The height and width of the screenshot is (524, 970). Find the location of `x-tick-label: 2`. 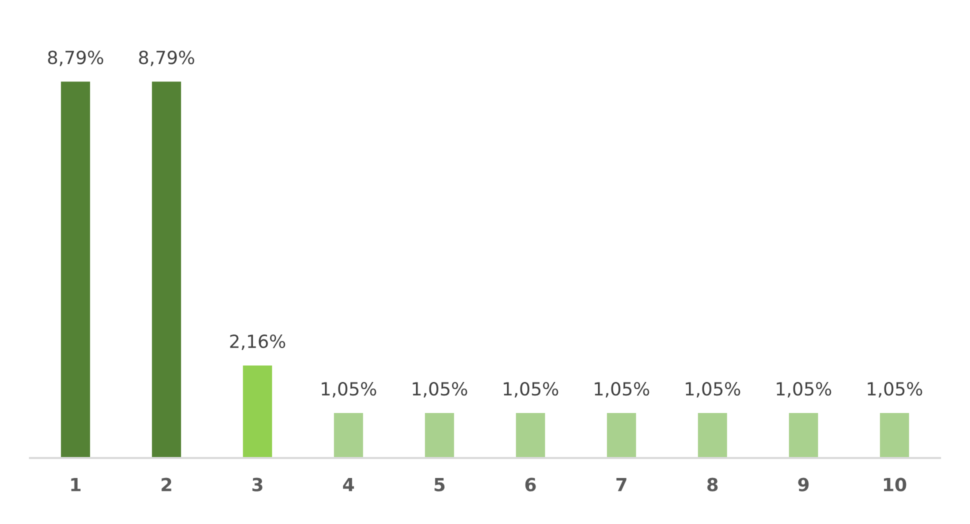

x-tick-label: 2 is located at coordinates (167, 485).